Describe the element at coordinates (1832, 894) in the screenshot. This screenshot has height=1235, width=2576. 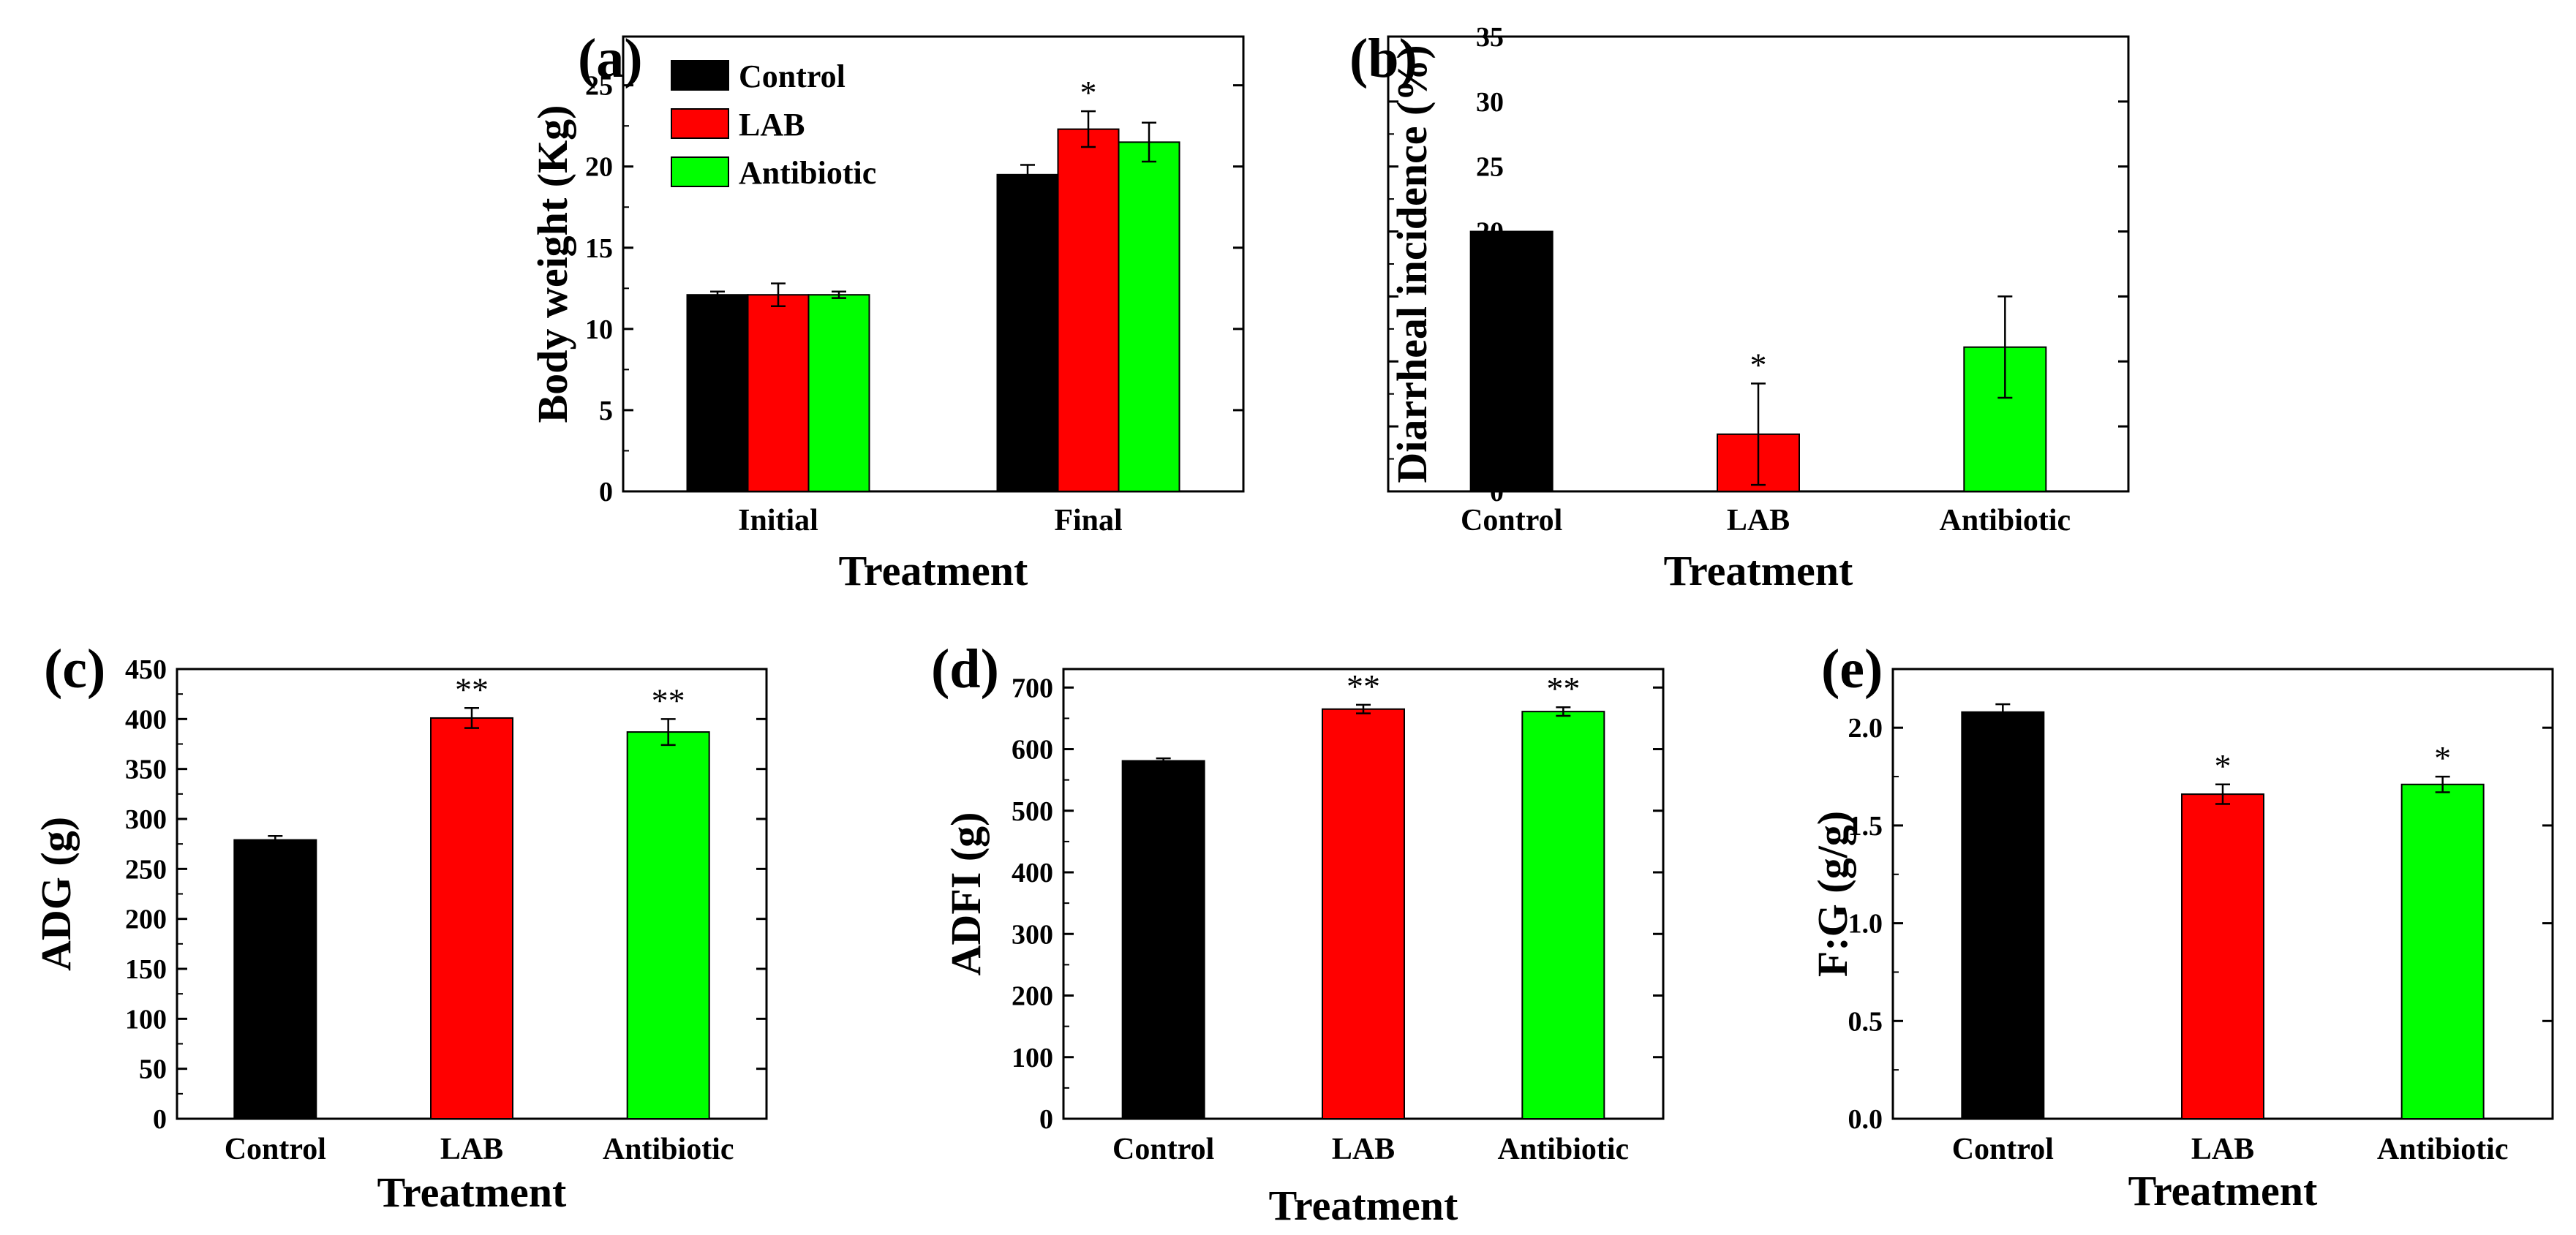
I see `y-axis-label: F:G (g/g)` at that location.